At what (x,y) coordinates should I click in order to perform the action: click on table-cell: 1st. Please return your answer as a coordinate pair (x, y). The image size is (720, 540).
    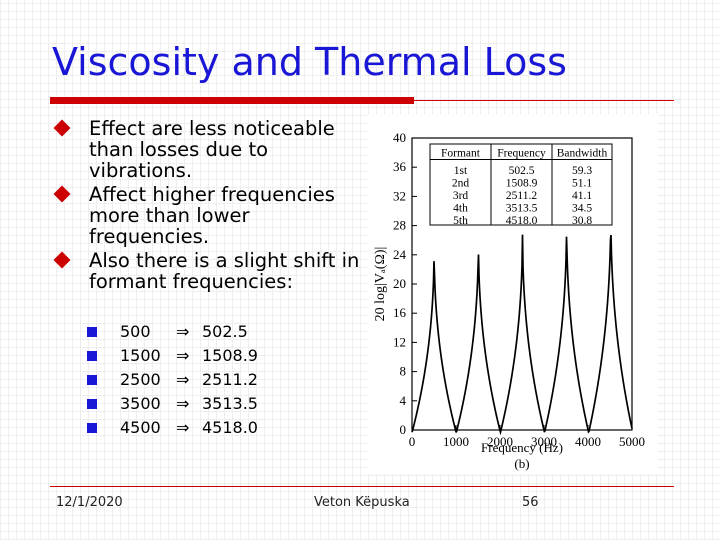
    Looking at the image, I should click on (461, 171).